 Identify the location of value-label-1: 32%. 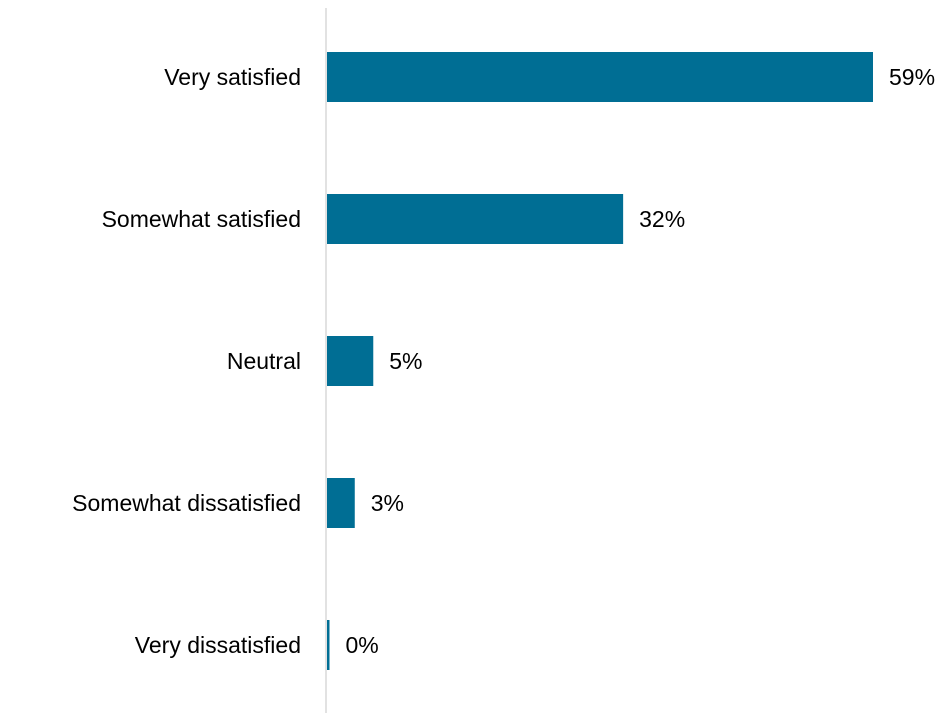
(662, 219).